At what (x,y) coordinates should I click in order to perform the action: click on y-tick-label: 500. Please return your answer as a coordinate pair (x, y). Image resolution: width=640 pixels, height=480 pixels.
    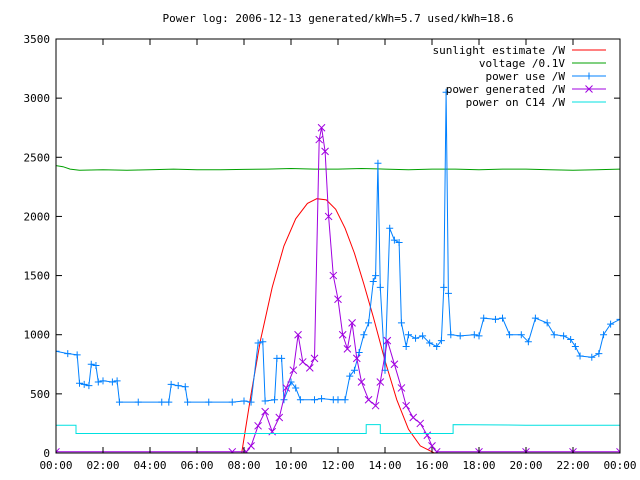
    Looking at the image, I should click on (40, 394).